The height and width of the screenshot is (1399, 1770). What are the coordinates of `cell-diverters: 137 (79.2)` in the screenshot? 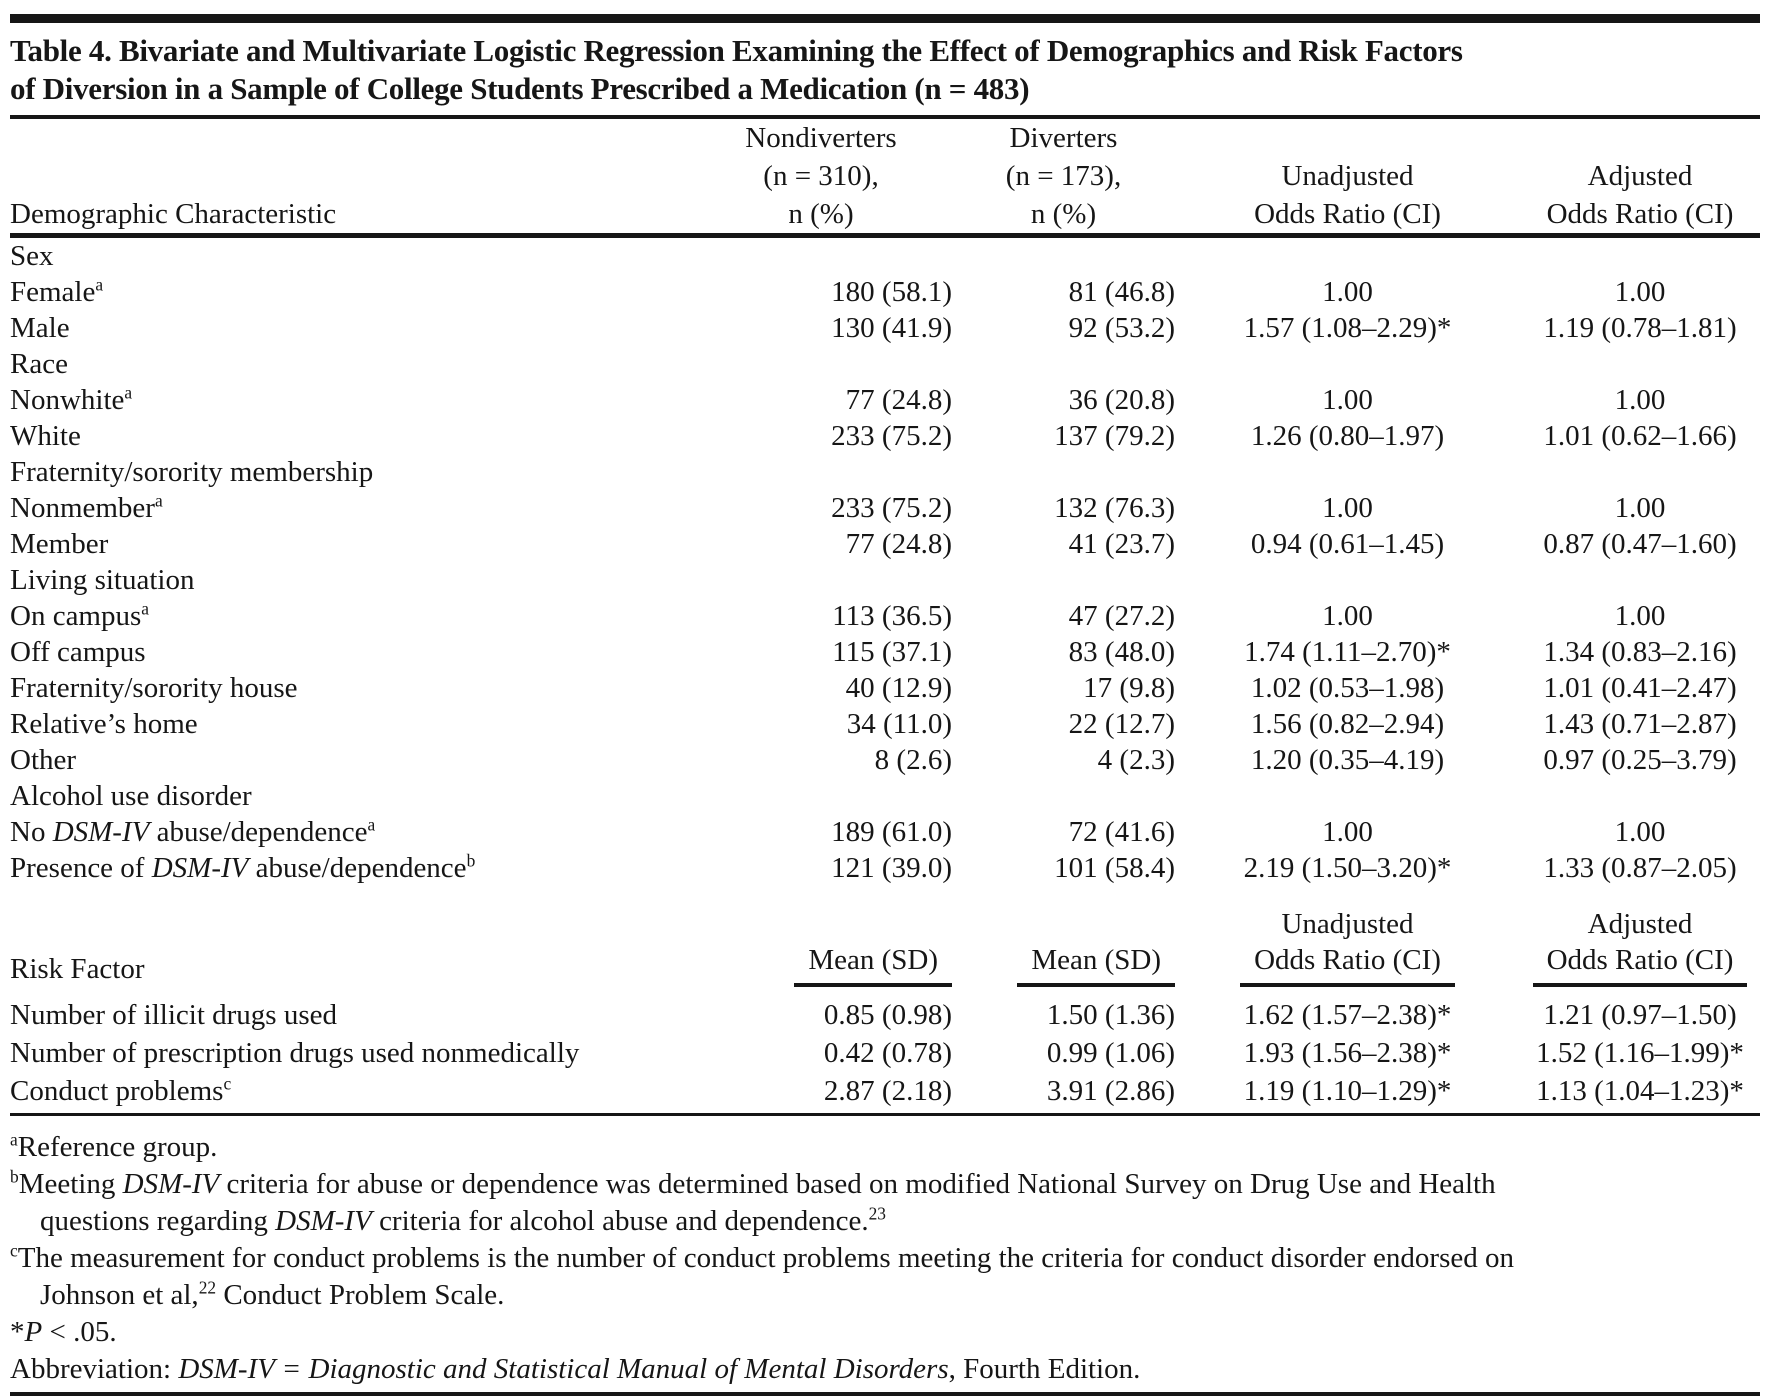 It's located at (1114, 436).